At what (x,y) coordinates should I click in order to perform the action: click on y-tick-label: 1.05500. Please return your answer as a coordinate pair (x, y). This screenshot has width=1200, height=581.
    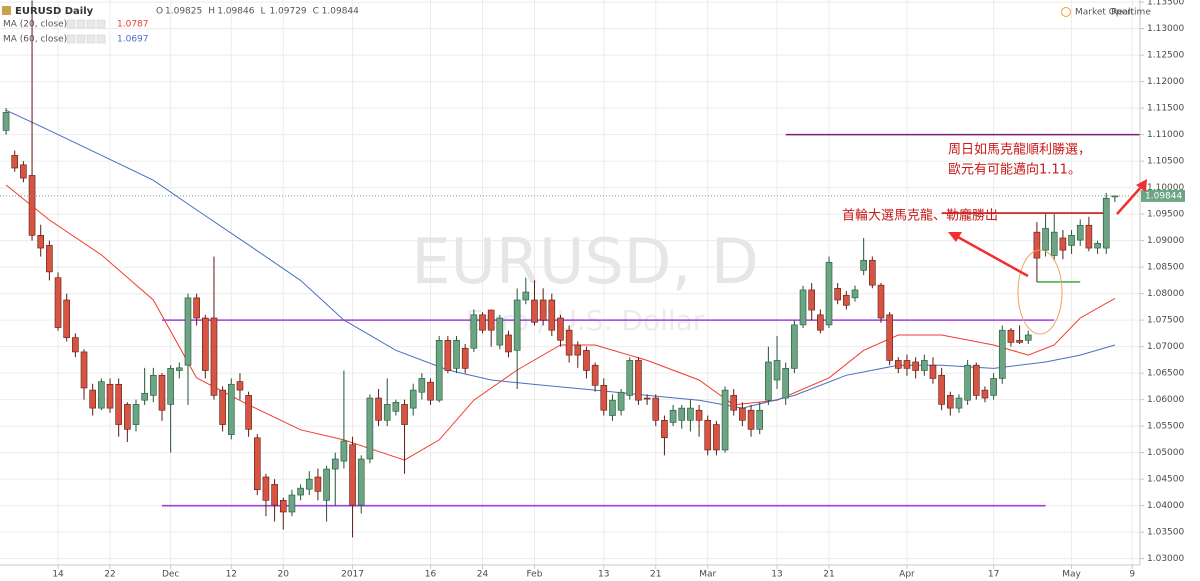
    Looking at the image, I should click on (1165, 427).